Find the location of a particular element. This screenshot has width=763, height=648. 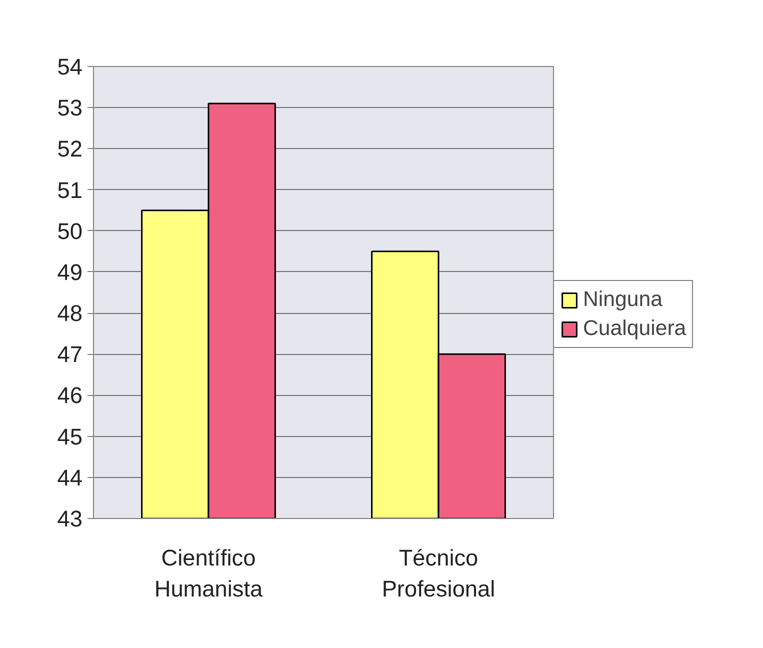

y-tick-label: 45 is located at coordinates (69, 436).